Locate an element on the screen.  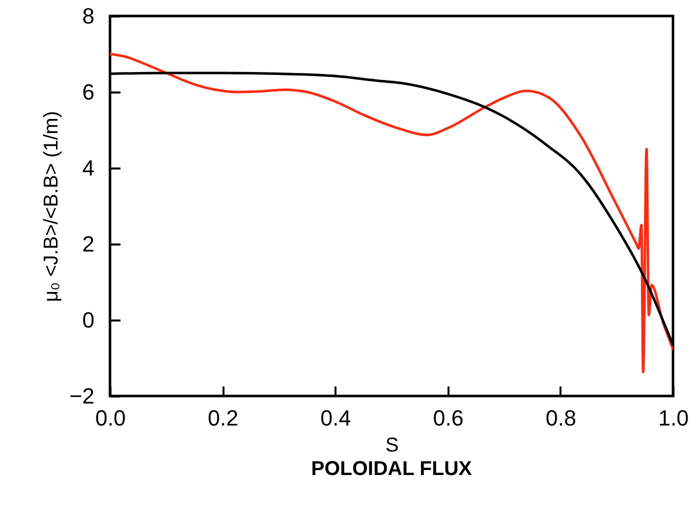
x-tick-label: 1.0 is located at coordinates (673, 418).